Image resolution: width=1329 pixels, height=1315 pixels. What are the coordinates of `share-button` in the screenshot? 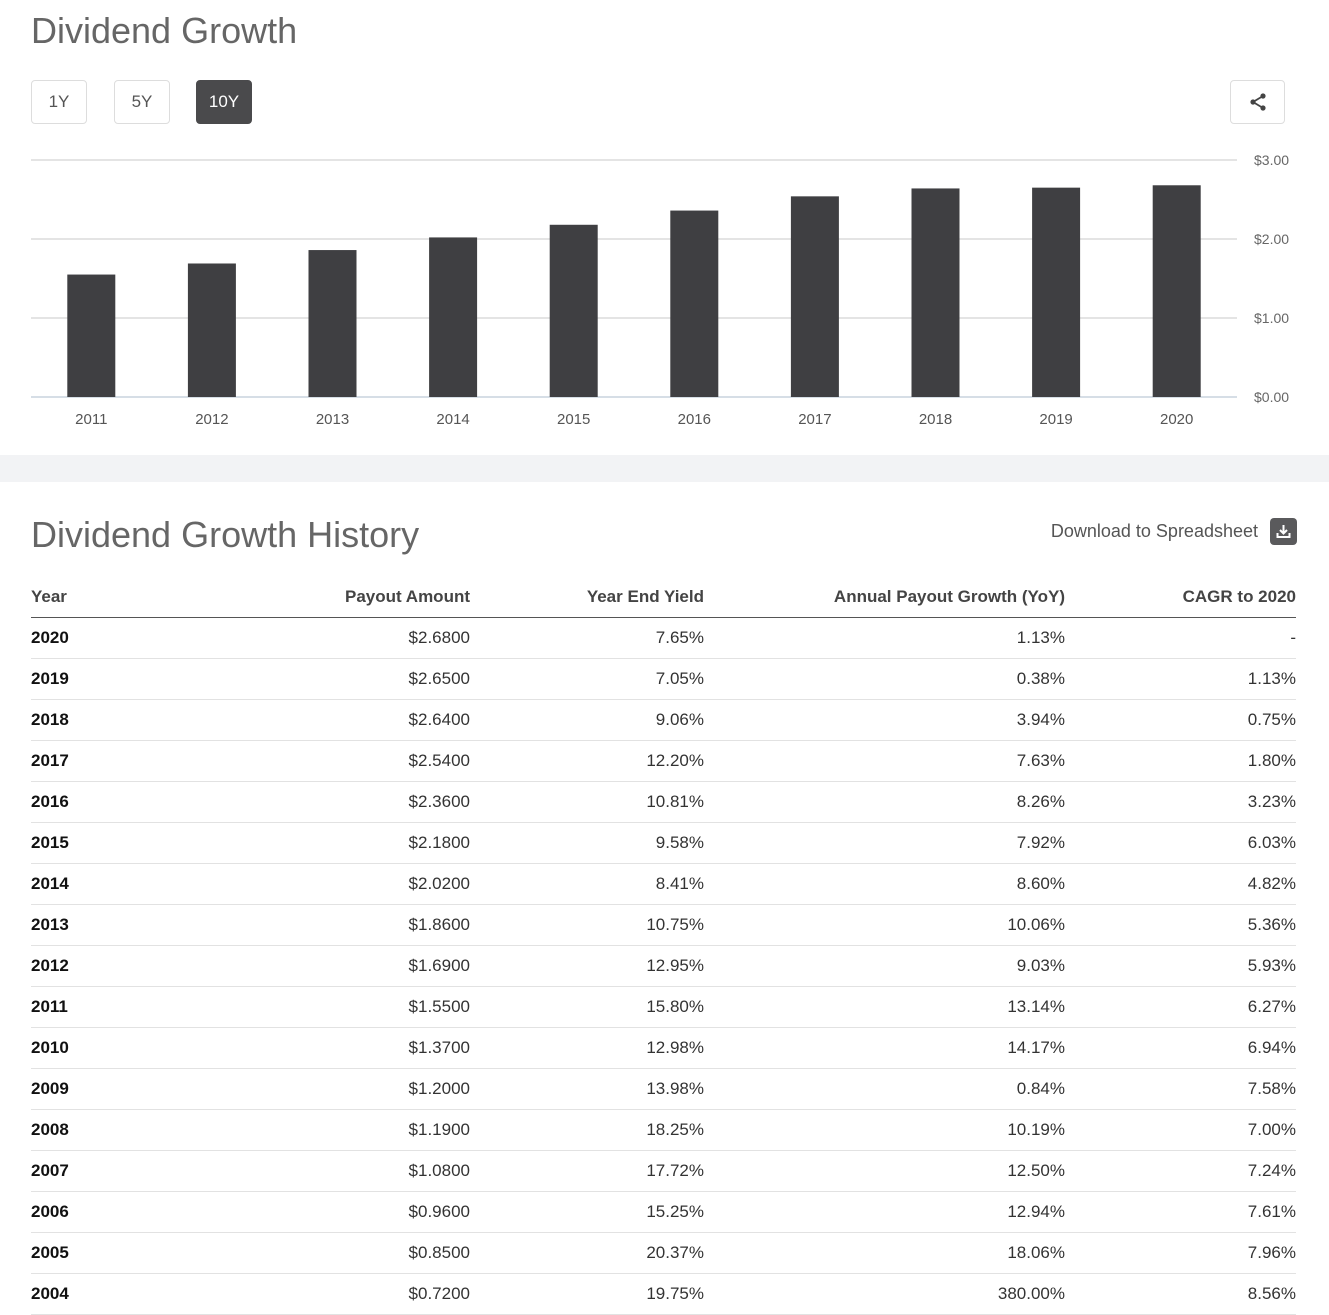 It's located at (1257, 102).